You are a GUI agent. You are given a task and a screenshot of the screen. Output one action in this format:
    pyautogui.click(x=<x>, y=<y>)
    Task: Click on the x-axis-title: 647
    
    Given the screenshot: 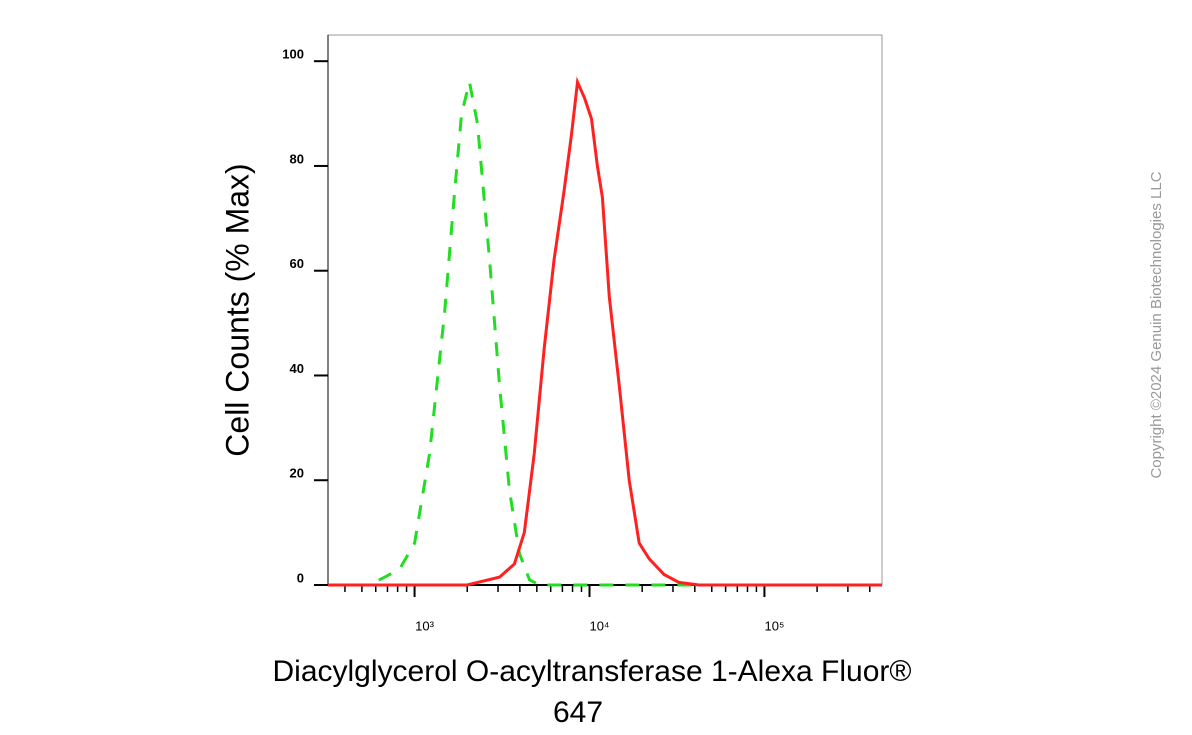 What is the action you would take?
    pyautogui.click(x=578, y=712)
    